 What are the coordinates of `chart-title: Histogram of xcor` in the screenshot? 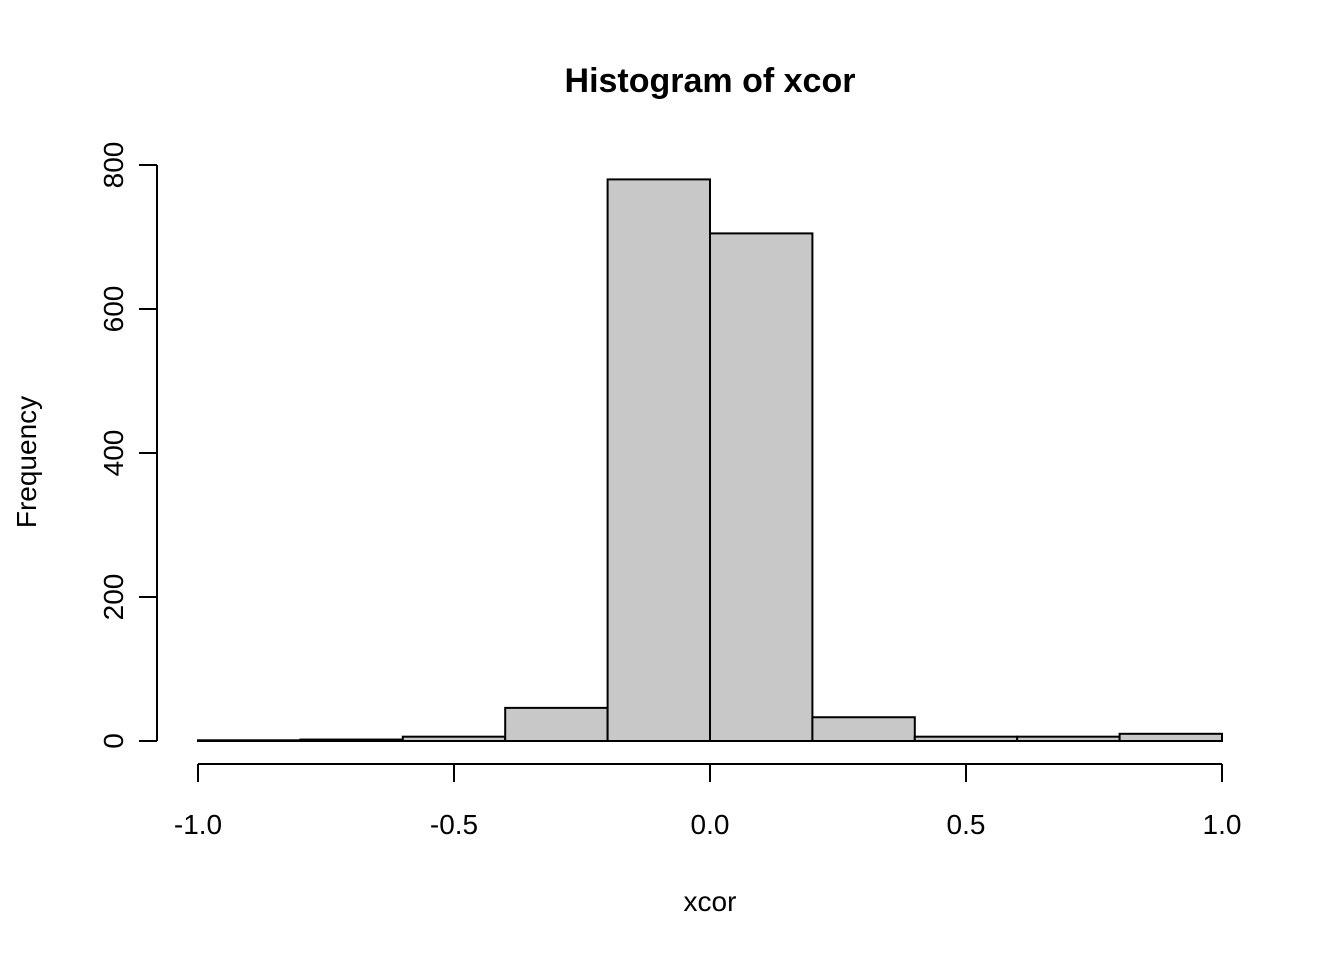 It's located at (710, 81).